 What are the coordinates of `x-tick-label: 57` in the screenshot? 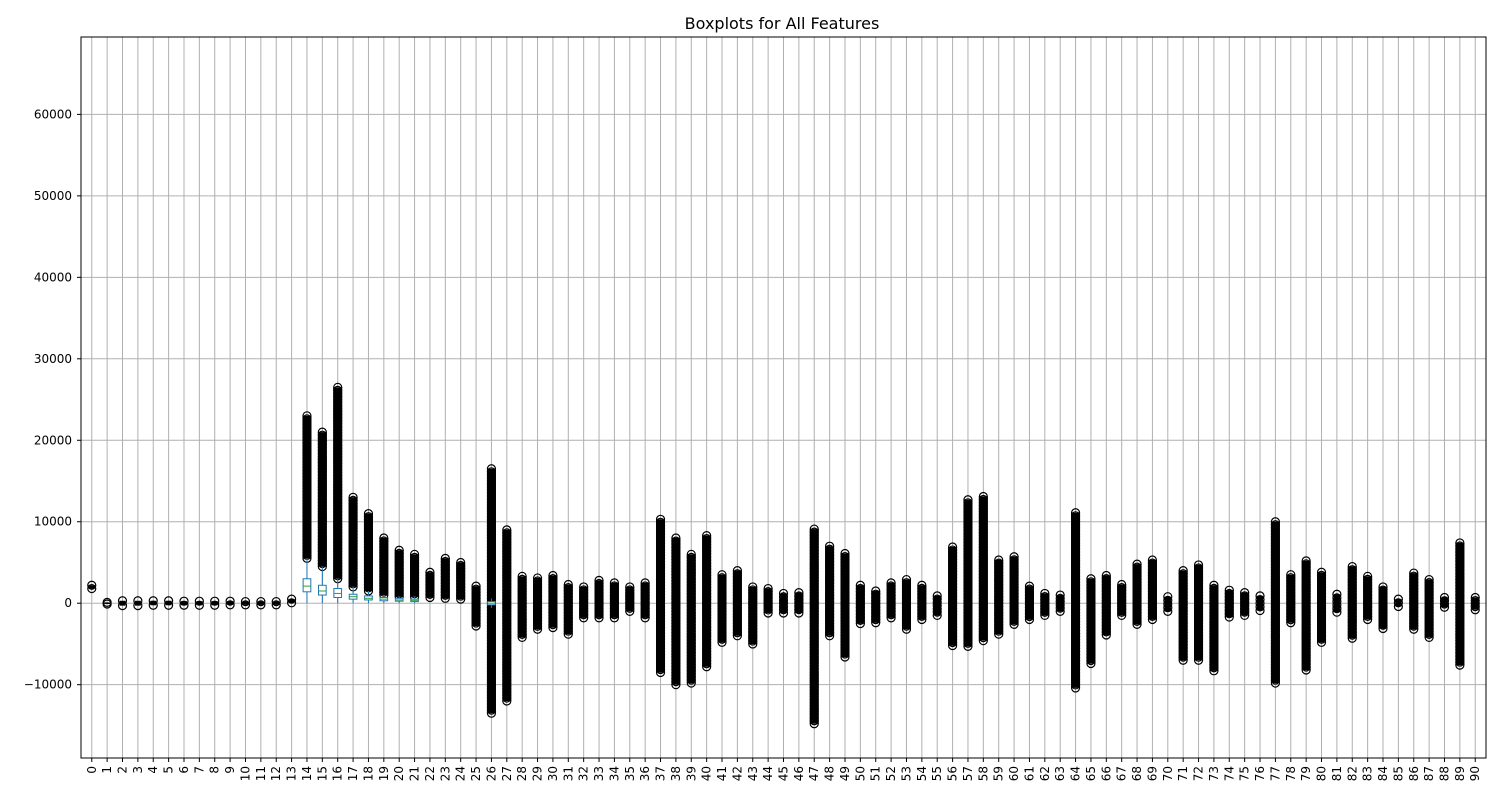 It's located at (968, 773).